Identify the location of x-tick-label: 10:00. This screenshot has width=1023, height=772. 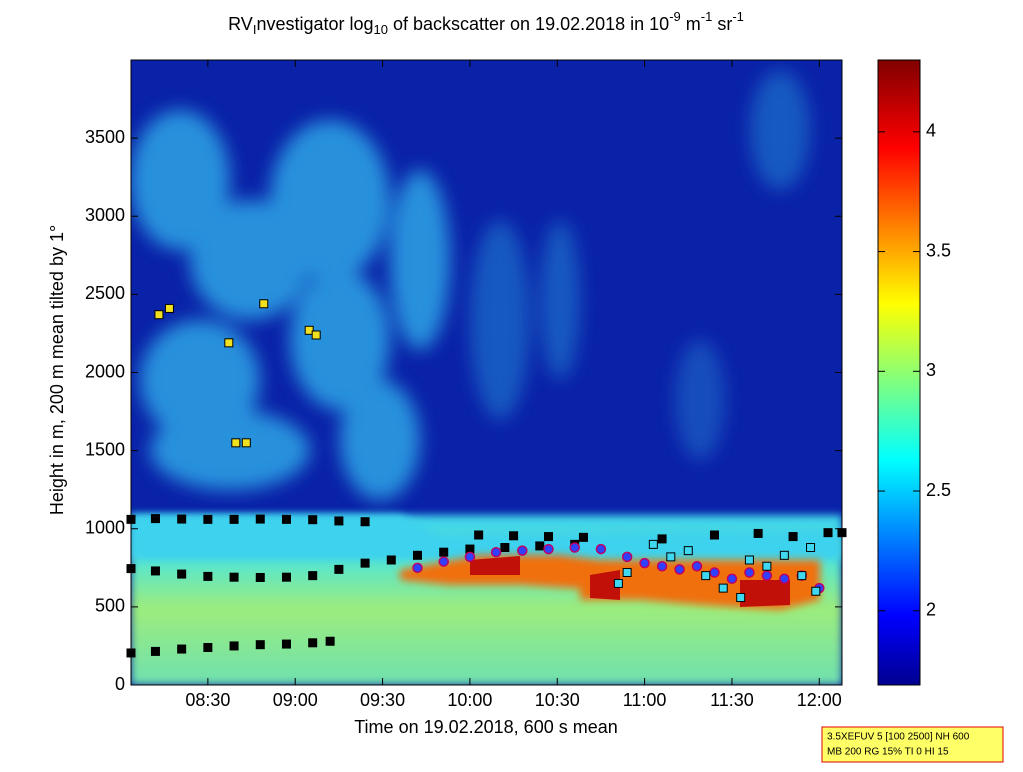
(469, 700).